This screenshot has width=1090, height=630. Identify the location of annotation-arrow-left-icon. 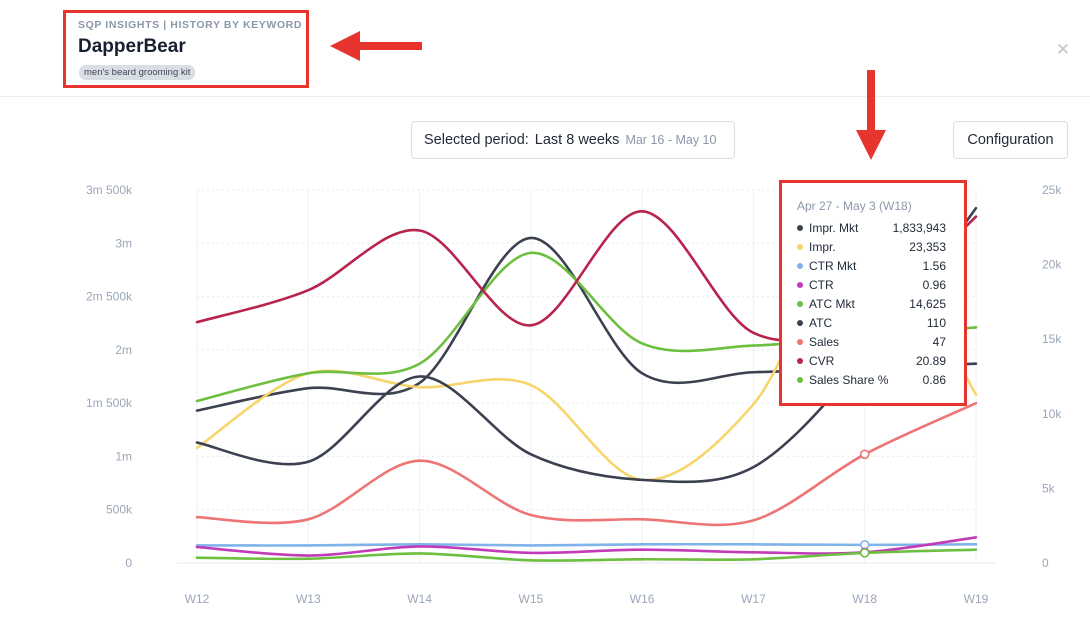
(376, 46).